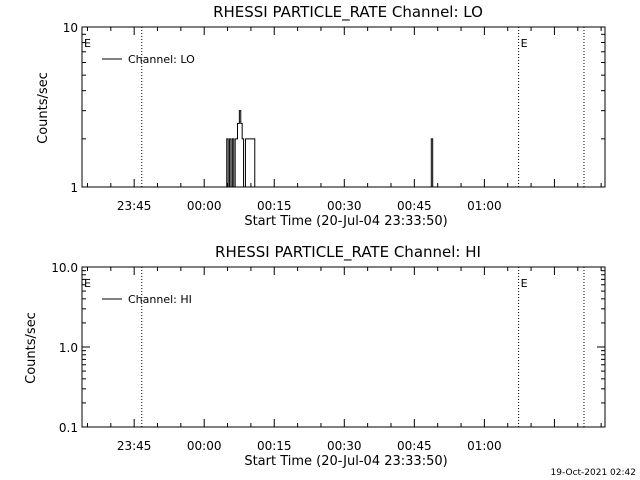  What do you see at coordinates (345, 221) in the screenshot?
I see `x-axis-label-lo: Start Time (20-Jul-04 23:33:50)` at bounding box center [345, 221].